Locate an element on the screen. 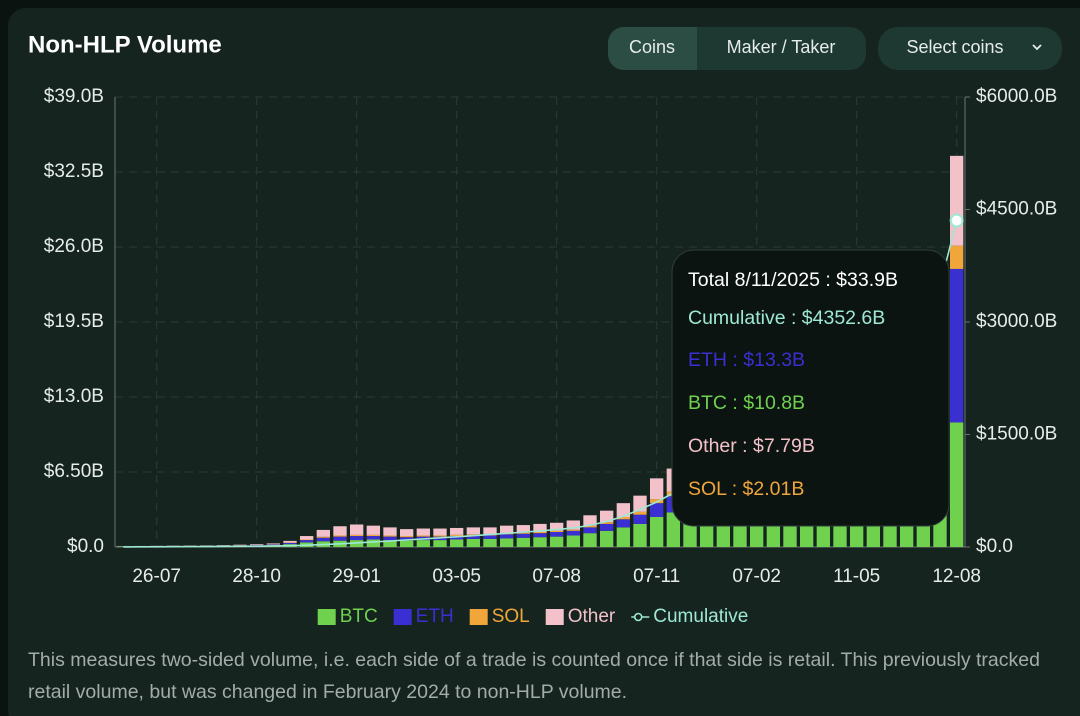 The height and width of the screenshot is (716, 1080). chart-title: Non-HLP Volume is located at coordinates (125, 44).